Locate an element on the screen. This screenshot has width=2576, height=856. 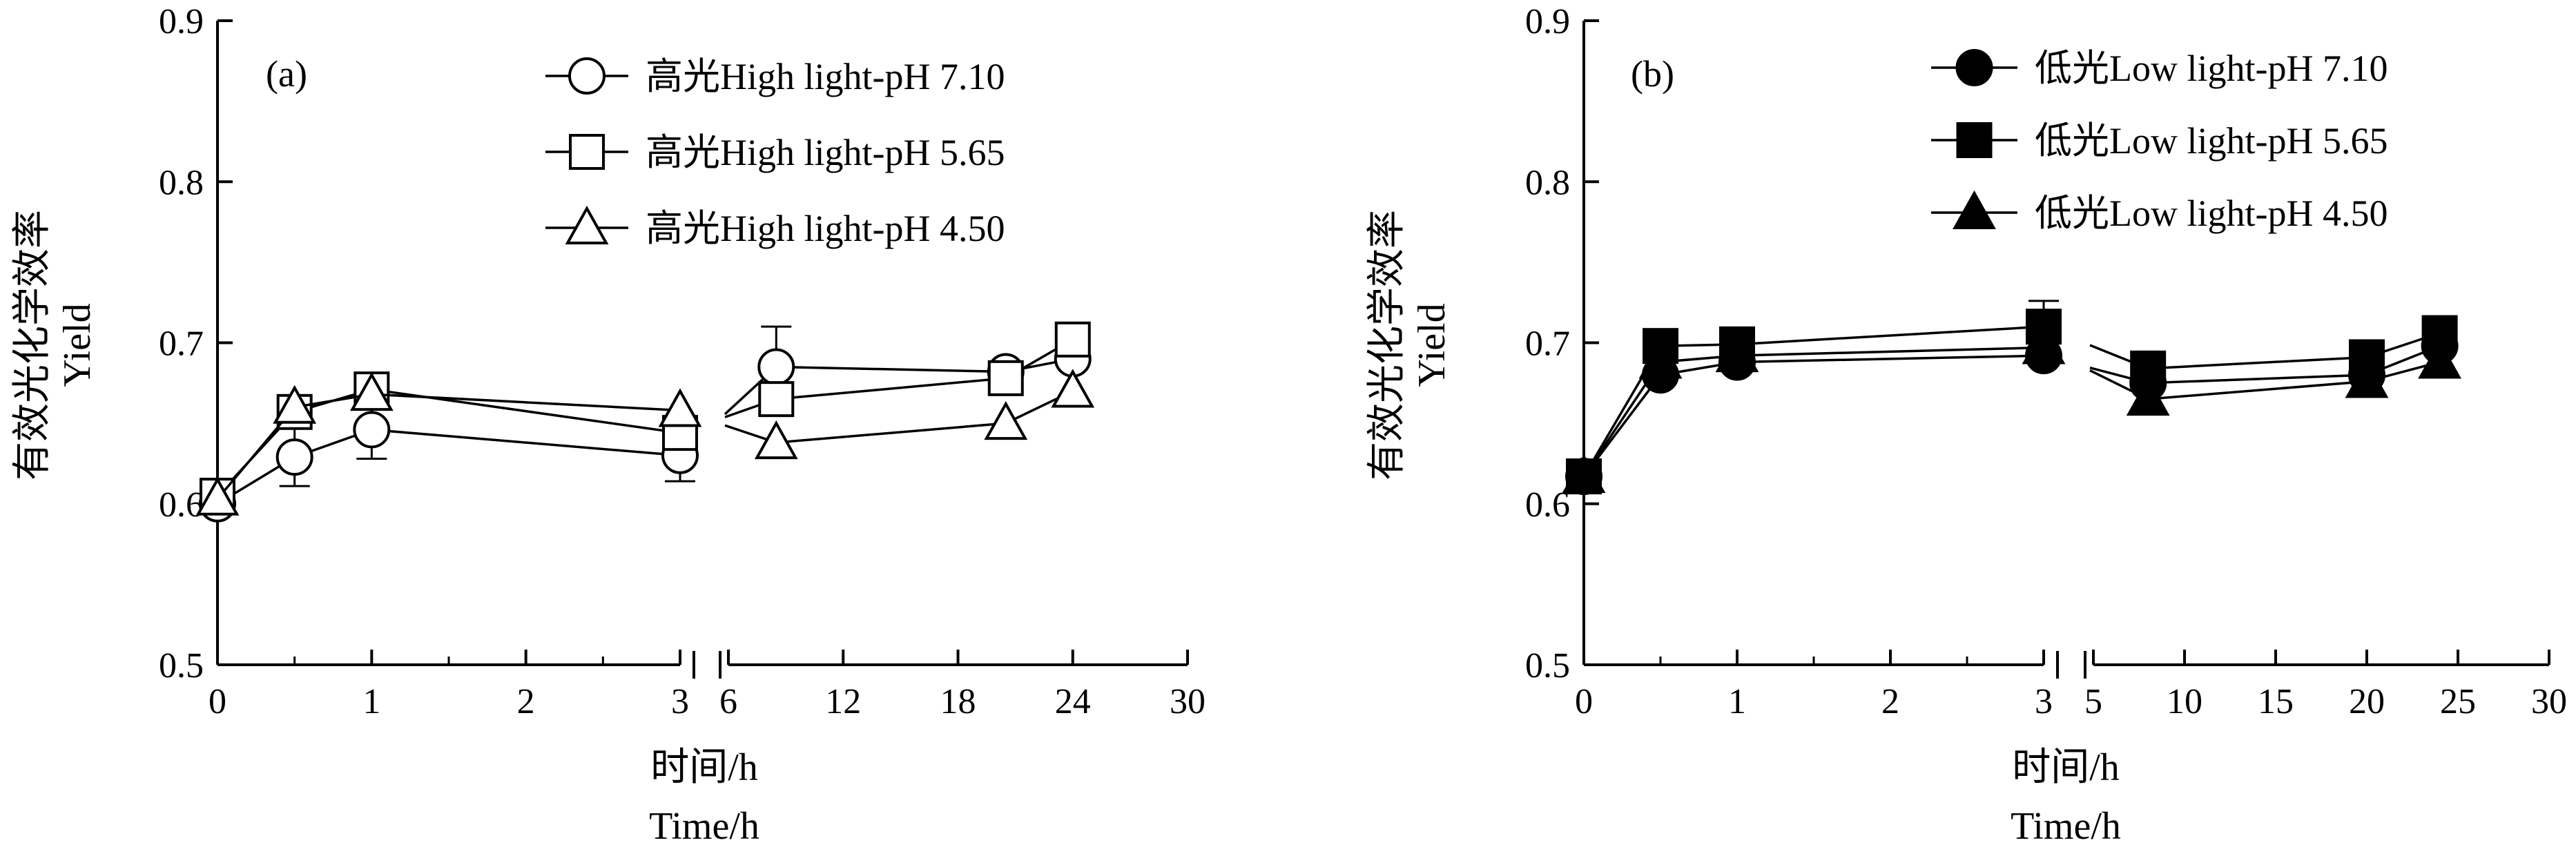
x-tick-label: 15 is located at coordinates (2276, 701).